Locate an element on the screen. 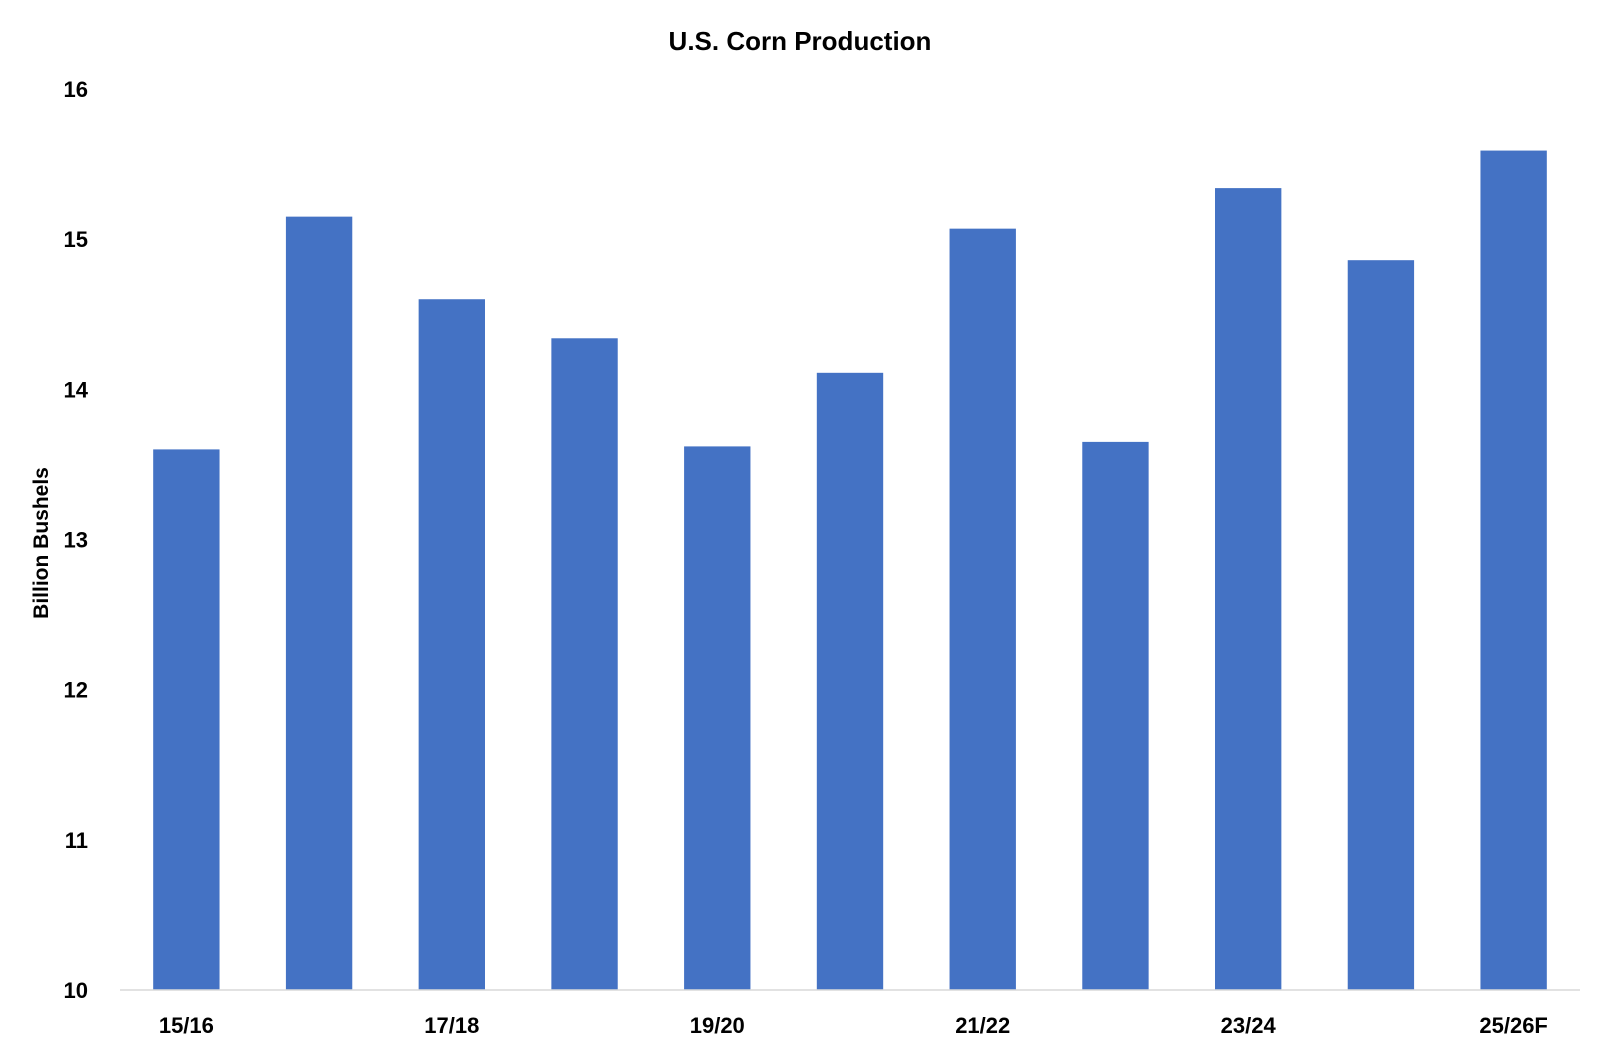 This screenshot has height=1053, width=1600. y-tick-label: 10 is located at coordinates (76, 990).